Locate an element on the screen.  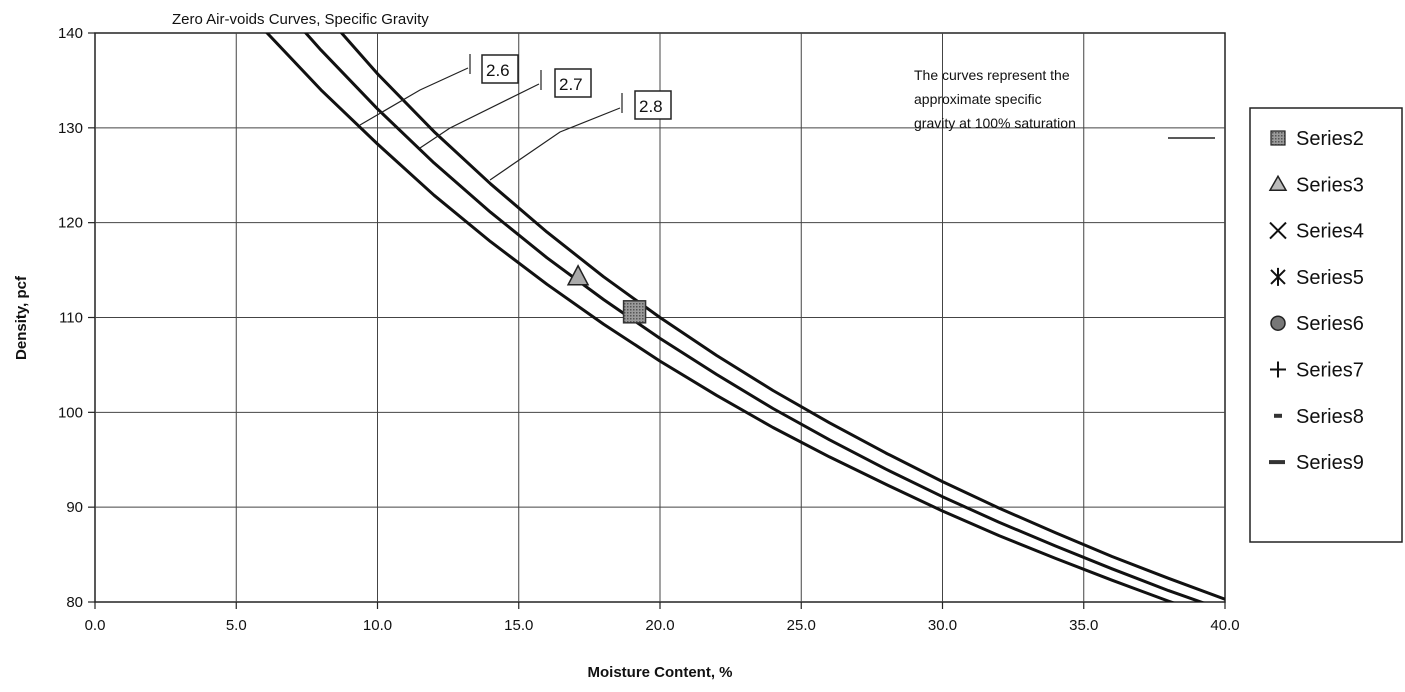
callout-label: 2.8 is located at coordinates (651, 106).